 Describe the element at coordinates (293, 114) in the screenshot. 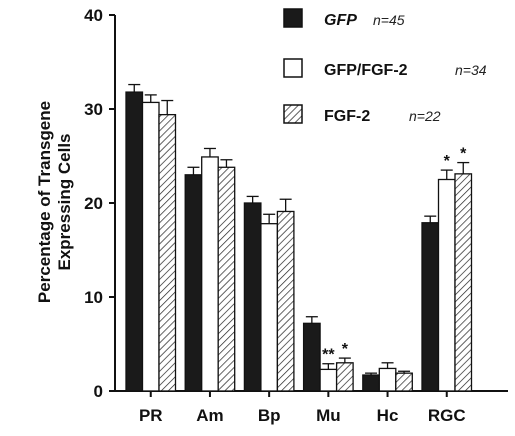

I see `legend-swatch-fgf2` at that location.